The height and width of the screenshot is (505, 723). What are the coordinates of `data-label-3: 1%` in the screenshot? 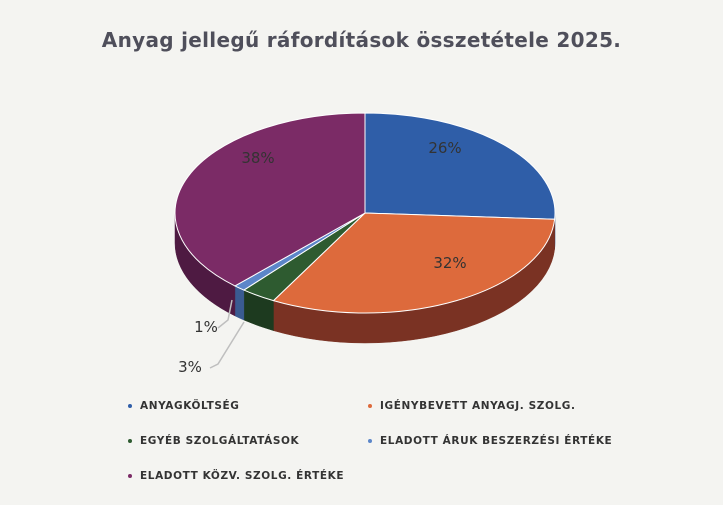 It's located at (206, 327).